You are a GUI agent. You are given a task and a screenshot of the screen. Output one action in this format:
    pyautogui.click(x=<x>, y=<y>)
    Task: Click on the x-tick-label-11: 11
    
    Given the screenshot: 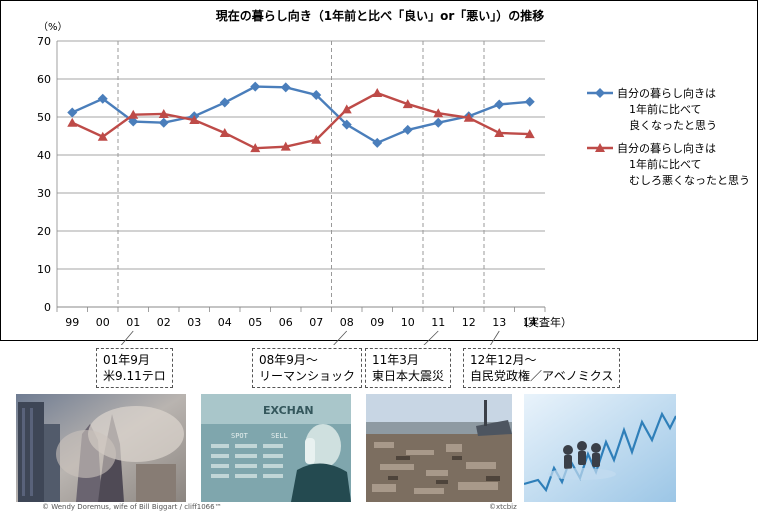 What is the action you would take?
    pyautogui.click(x=438, y=322)
    